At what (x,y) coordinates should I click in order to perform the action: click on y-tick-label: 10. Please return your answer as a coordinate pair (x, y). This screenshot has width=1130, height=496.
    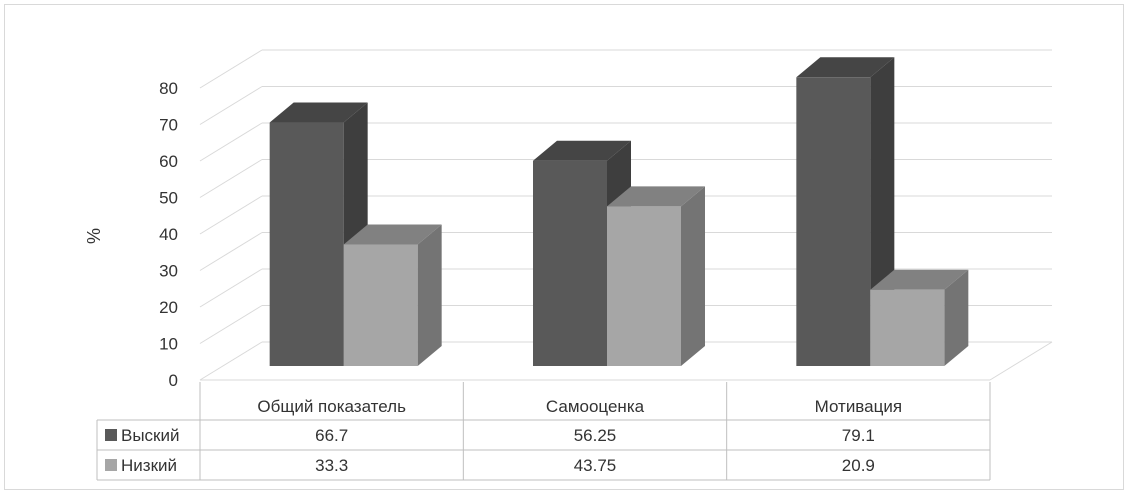
    Looking at the image, I should click on (168, 344).